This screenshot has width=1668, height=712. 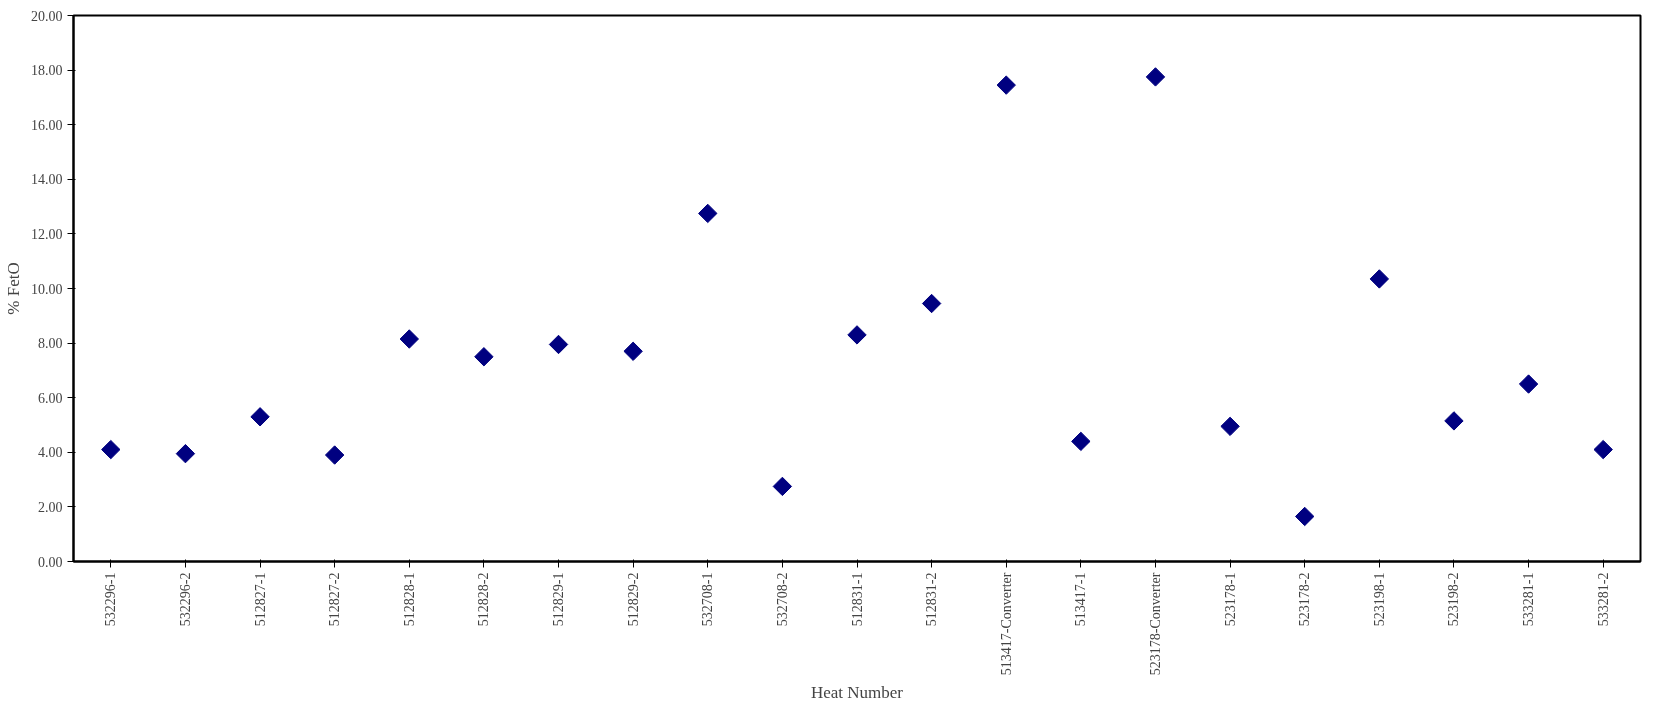 What do you see at coordinates (1603, 599) in the screenshot?
I see `x-tick-label: 533281-2` at bounding box center [1603, 599].